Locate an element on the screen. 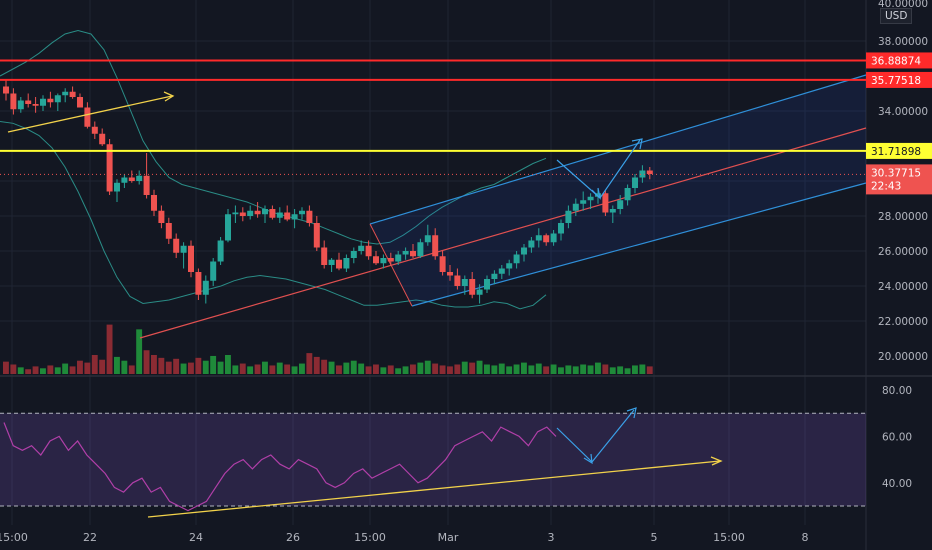 This screenshot has width=932, height=550. x-tick-label: 3 is located at coordinates (551, 537).